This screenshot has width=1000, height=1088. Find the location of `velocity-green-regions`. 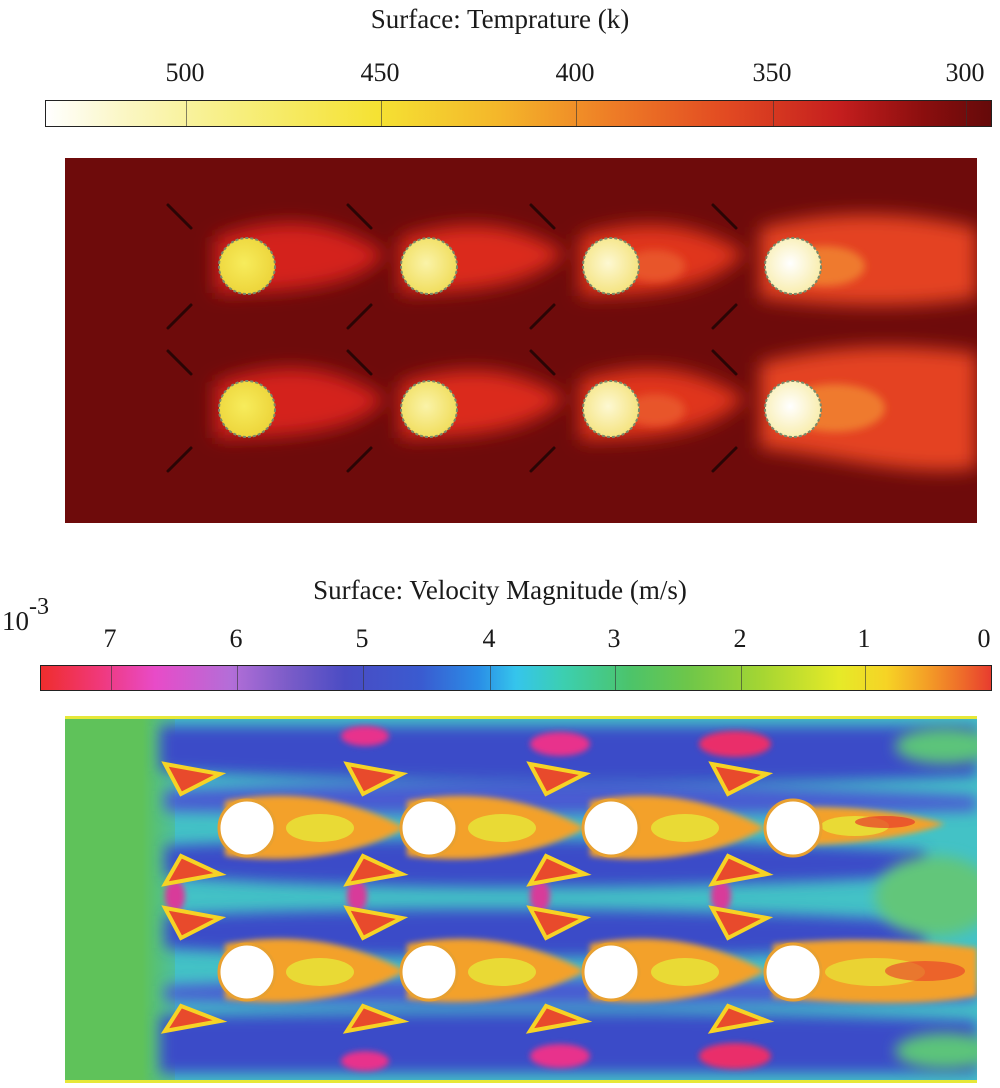

velocity-green-regions is located at coordinates (926, 898).